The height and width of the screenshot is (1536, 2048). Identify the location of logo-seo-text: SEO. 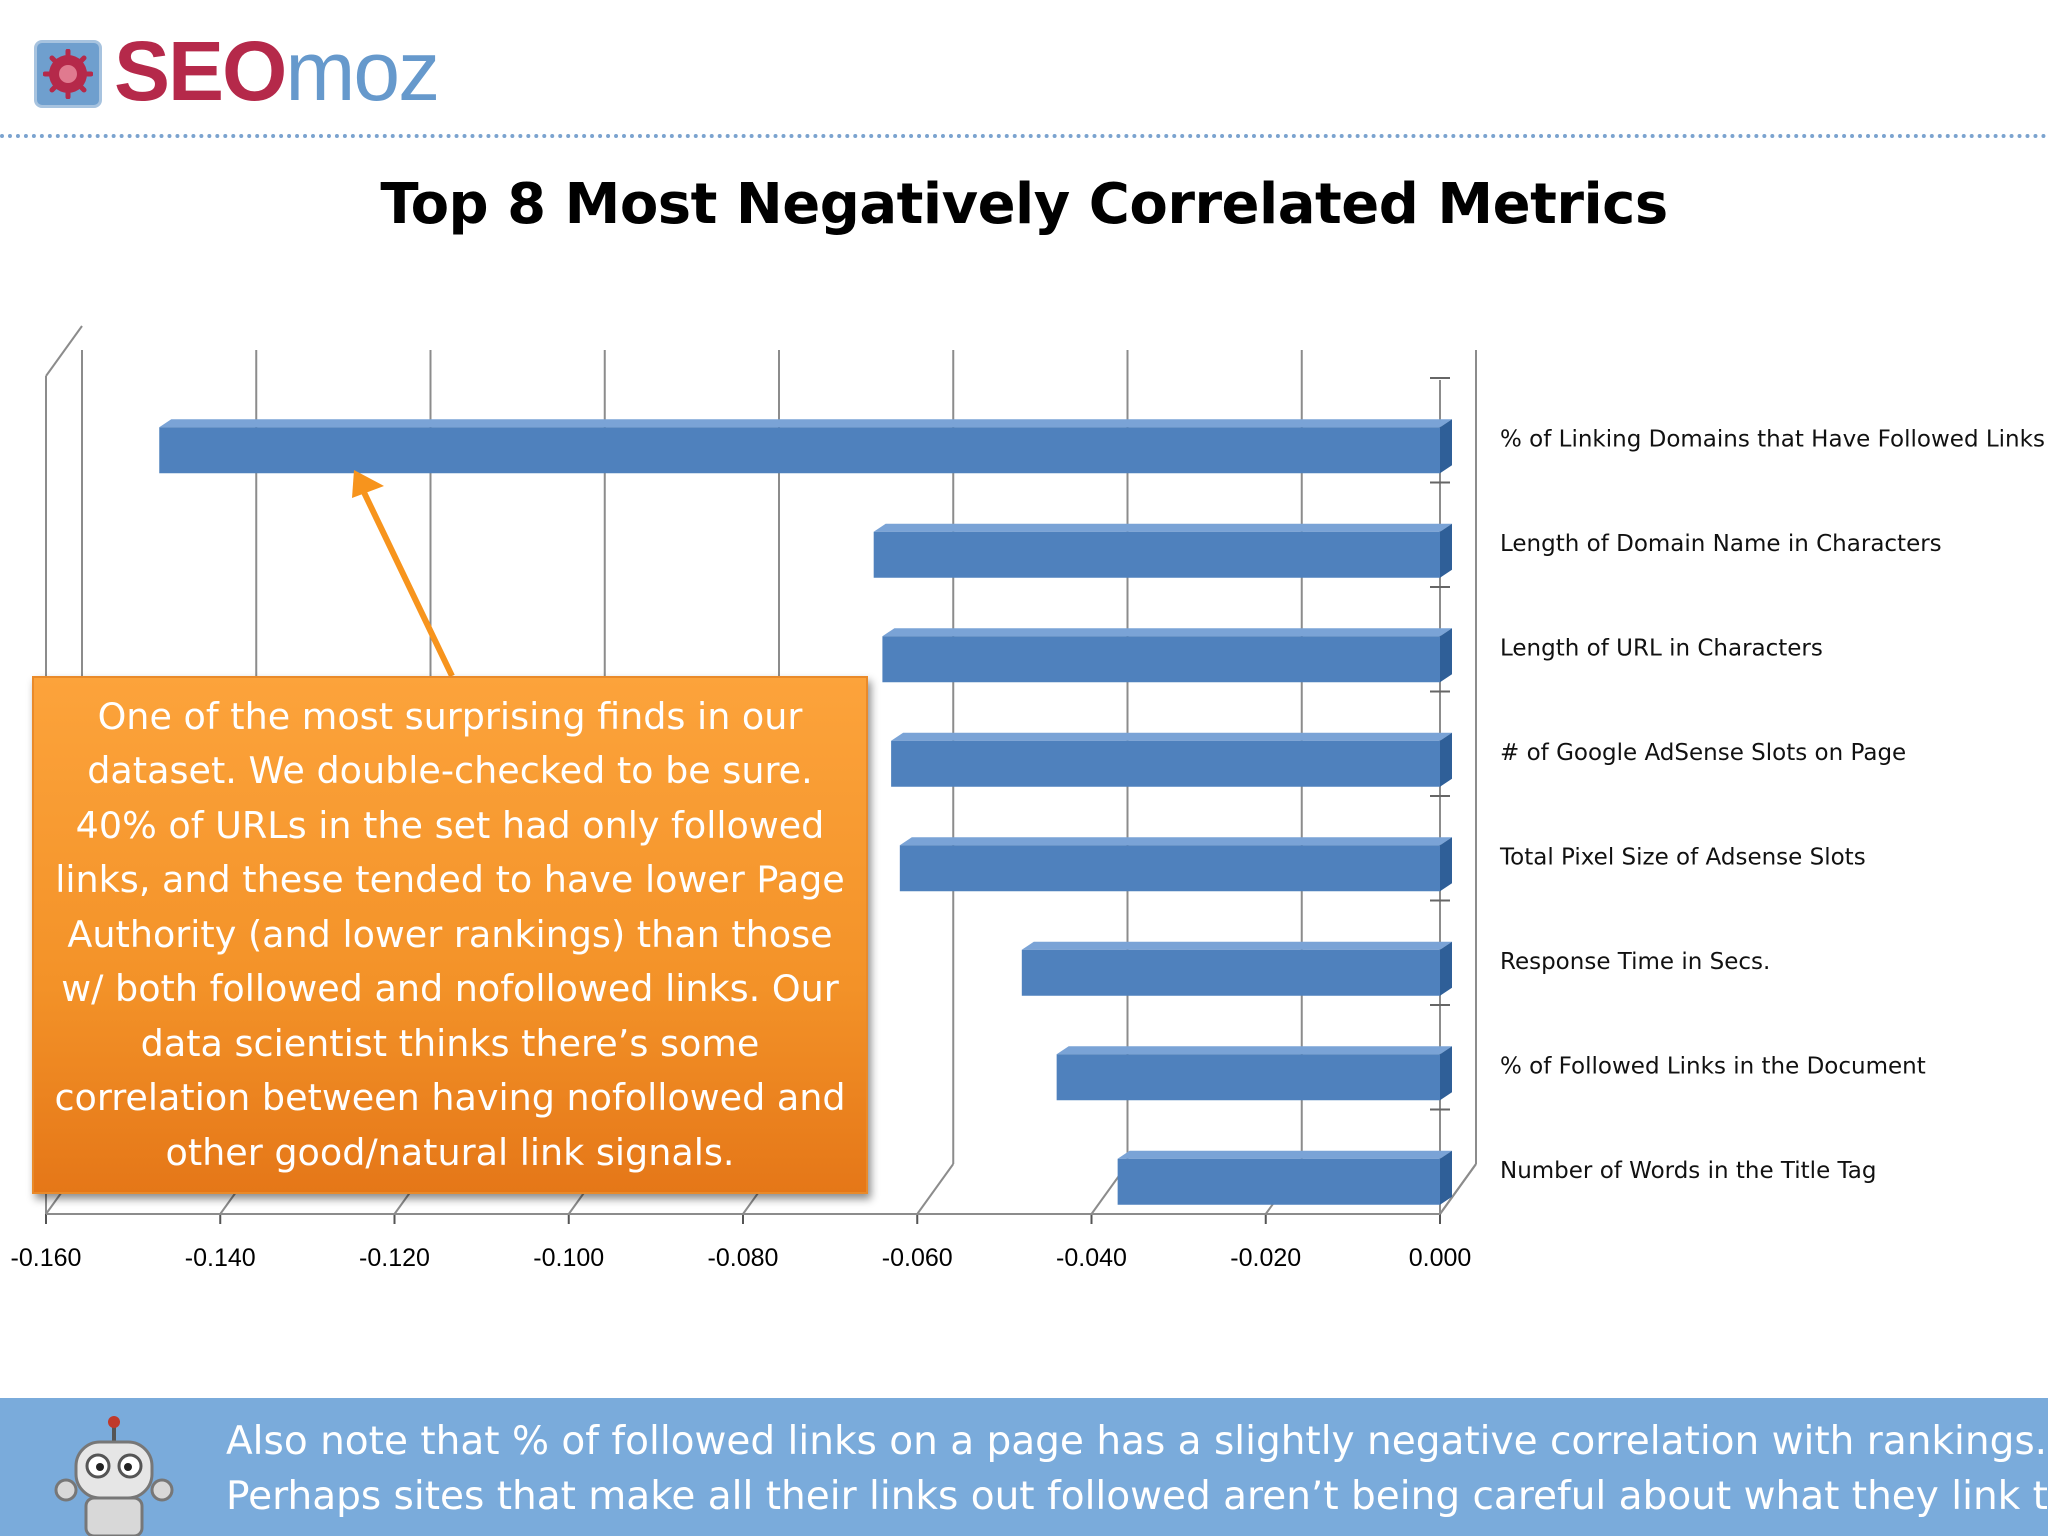
(200, 71).